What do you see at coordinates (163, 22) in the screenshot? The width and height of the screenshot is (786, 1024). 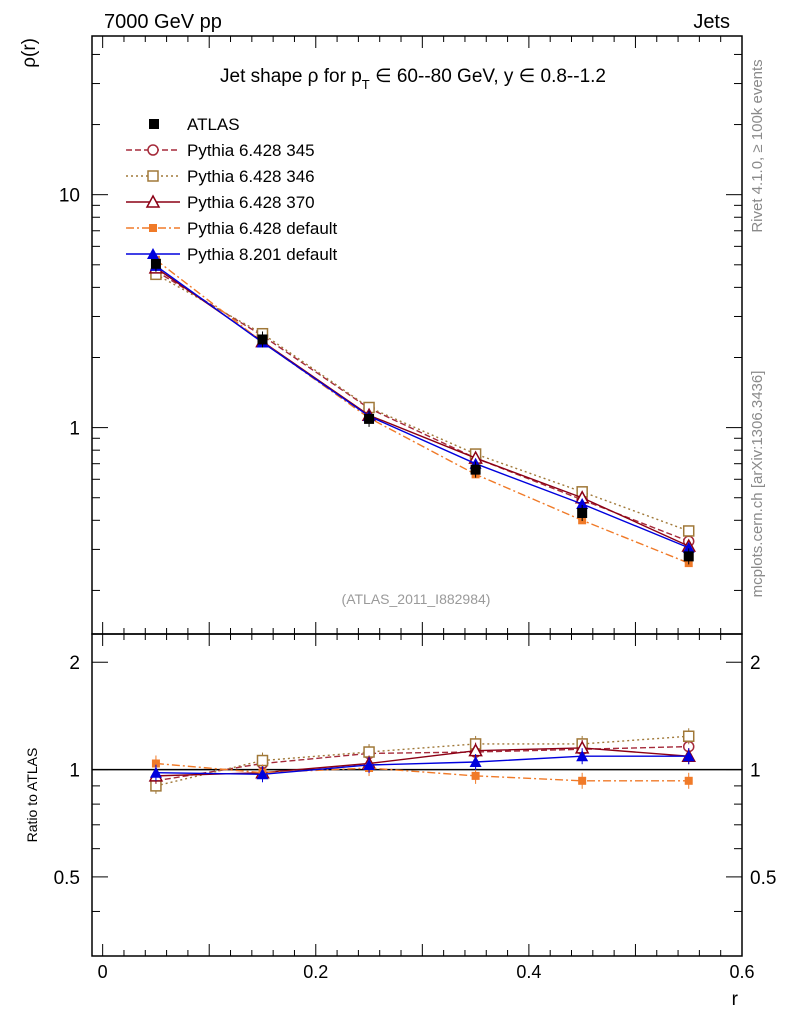 I see `energy-label: 7000 GeV pp` at bounding box center [163, 22].